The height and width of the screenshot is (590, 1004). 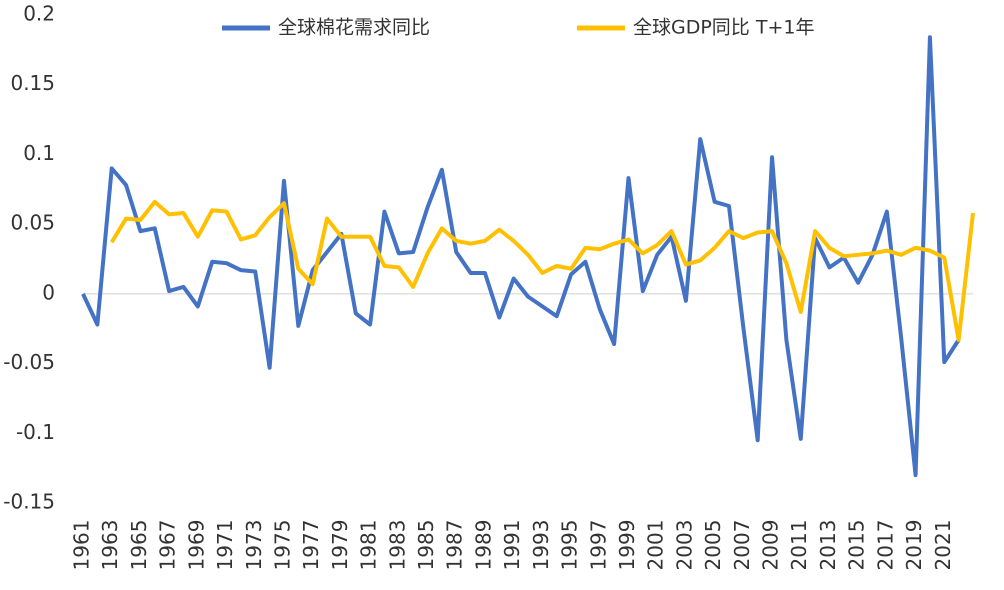 I want to click on y-tick-label: -0.05, so click(x=29, y=362).